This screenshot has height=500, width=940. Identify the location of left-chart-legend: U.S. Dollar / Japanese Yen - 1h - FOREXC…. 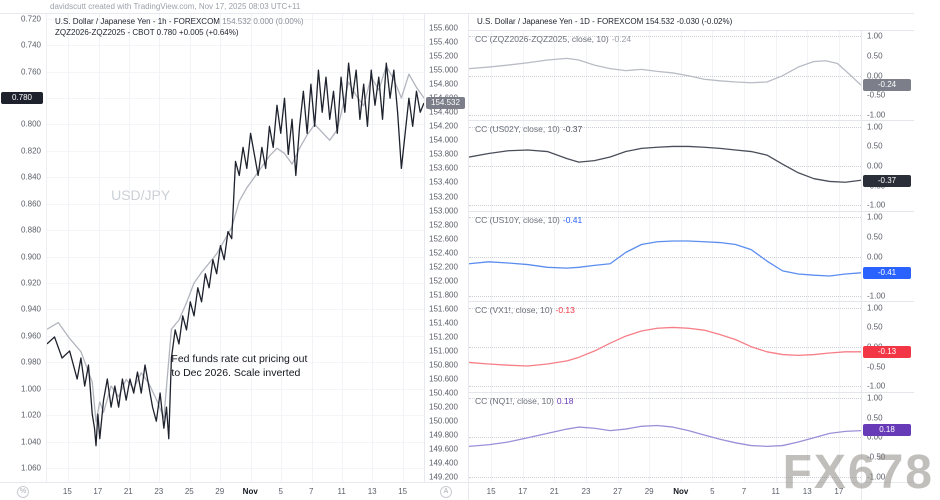
(179, 27).